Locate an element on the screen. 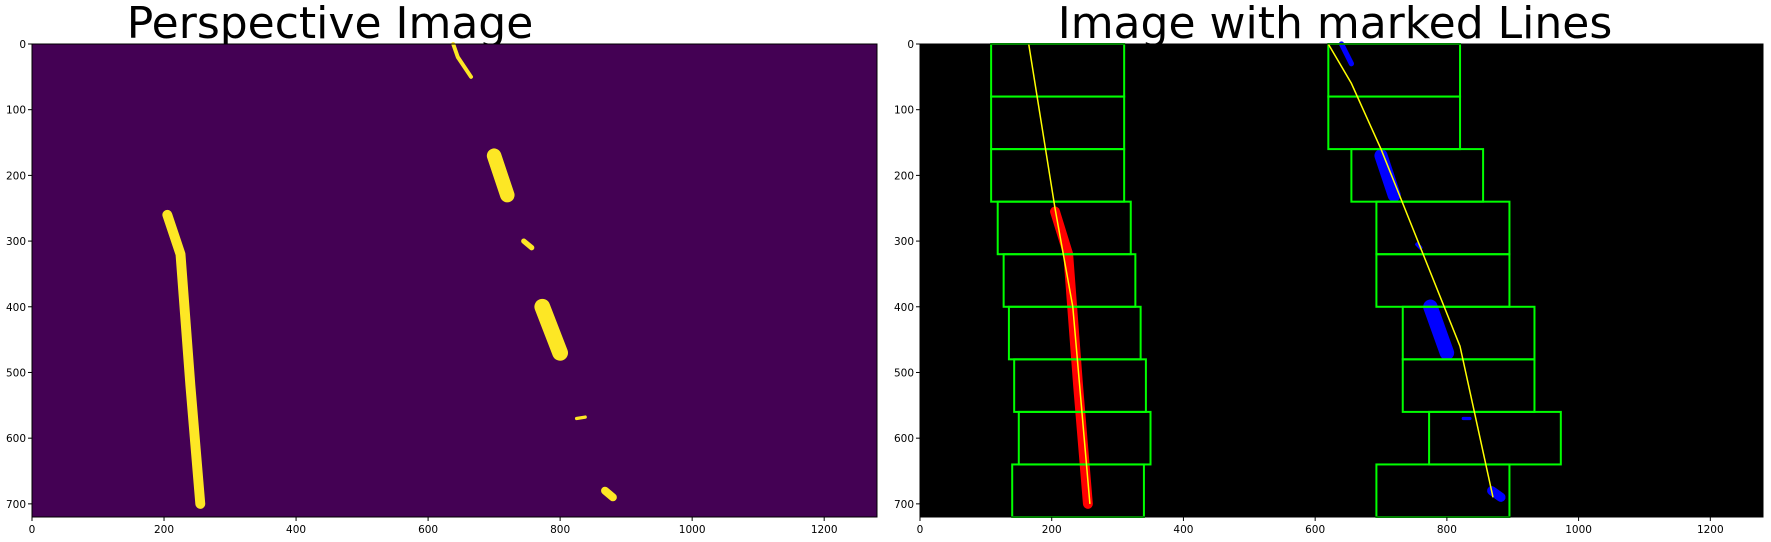 The image size is (1771, 542). right-xtick-label: 600 is located at coordinates (1315, 530).